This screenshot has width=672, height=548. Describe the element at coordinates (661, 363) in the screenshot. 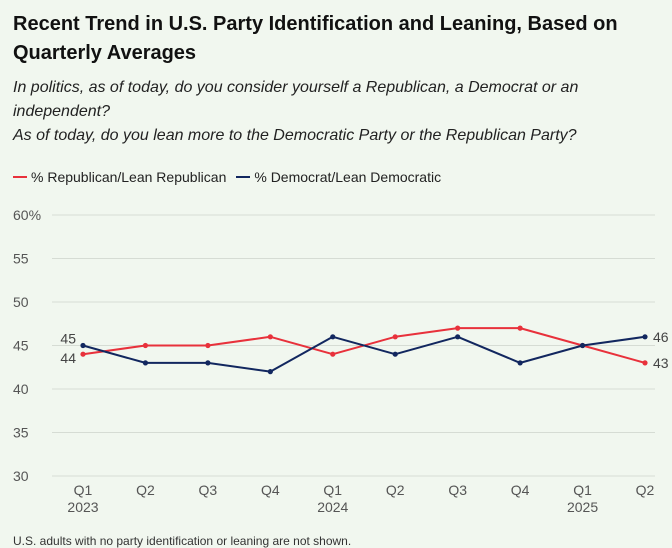

I see `end-label-republican: 43` at that location.